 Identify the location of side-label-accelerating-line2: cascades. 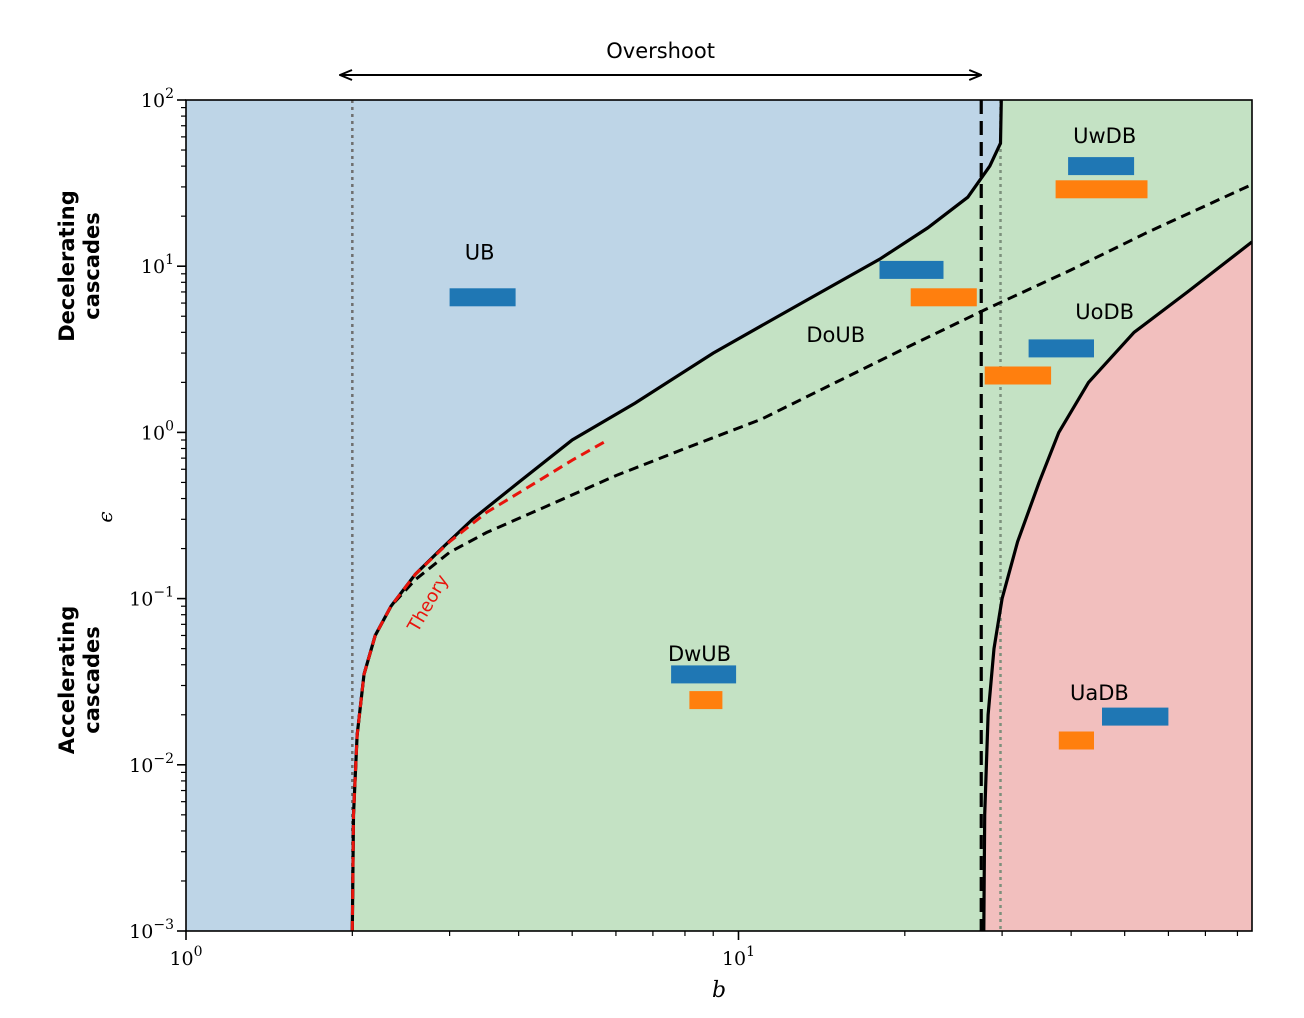
(92, 680).